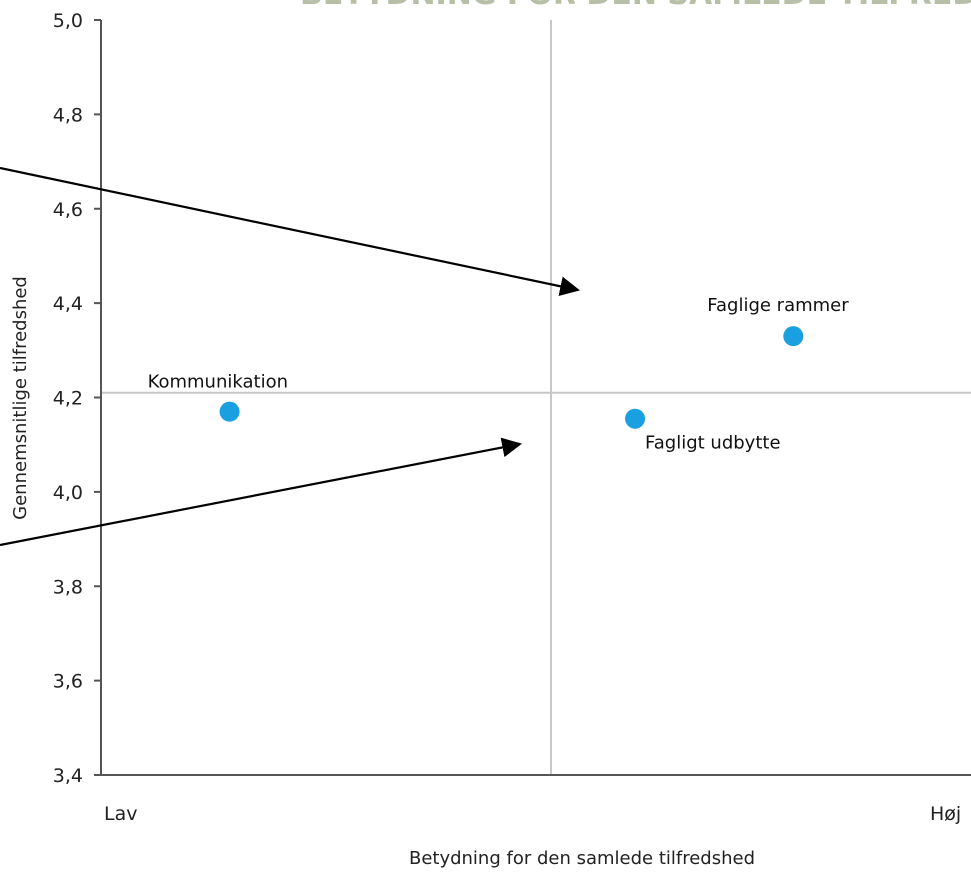 This screenshot has height=873, width=971. What do you see at coordinates (68, 21) in the screenshot?
I see `y-tick-label: 5,0` at bounding box center [68, 21].